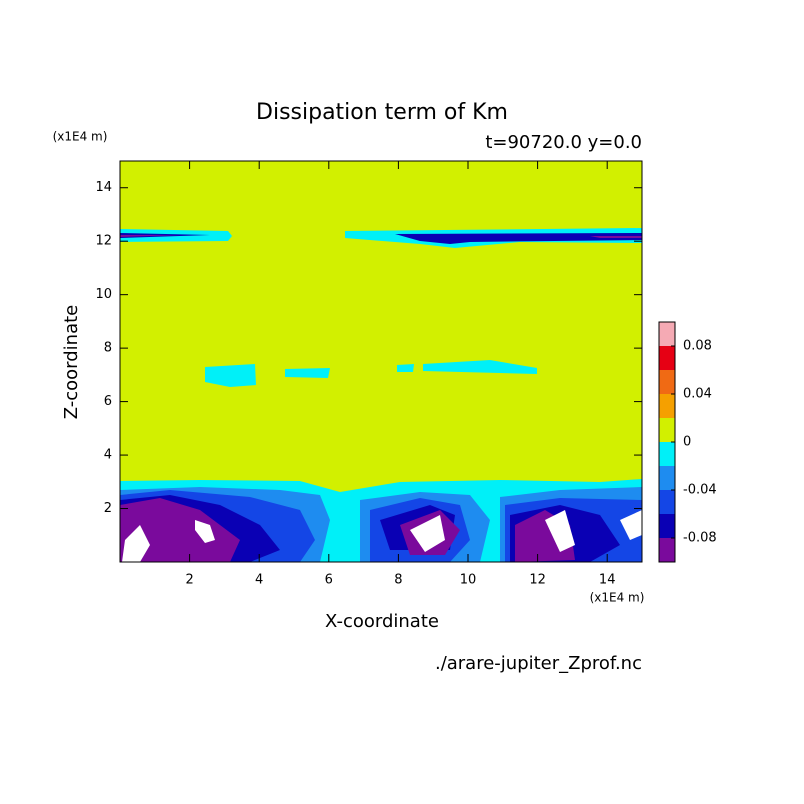 This screenshot has width=804, height=804. I want to click on source-label: ./arare-jupiter_Zprof.nc, so click(538, 663).